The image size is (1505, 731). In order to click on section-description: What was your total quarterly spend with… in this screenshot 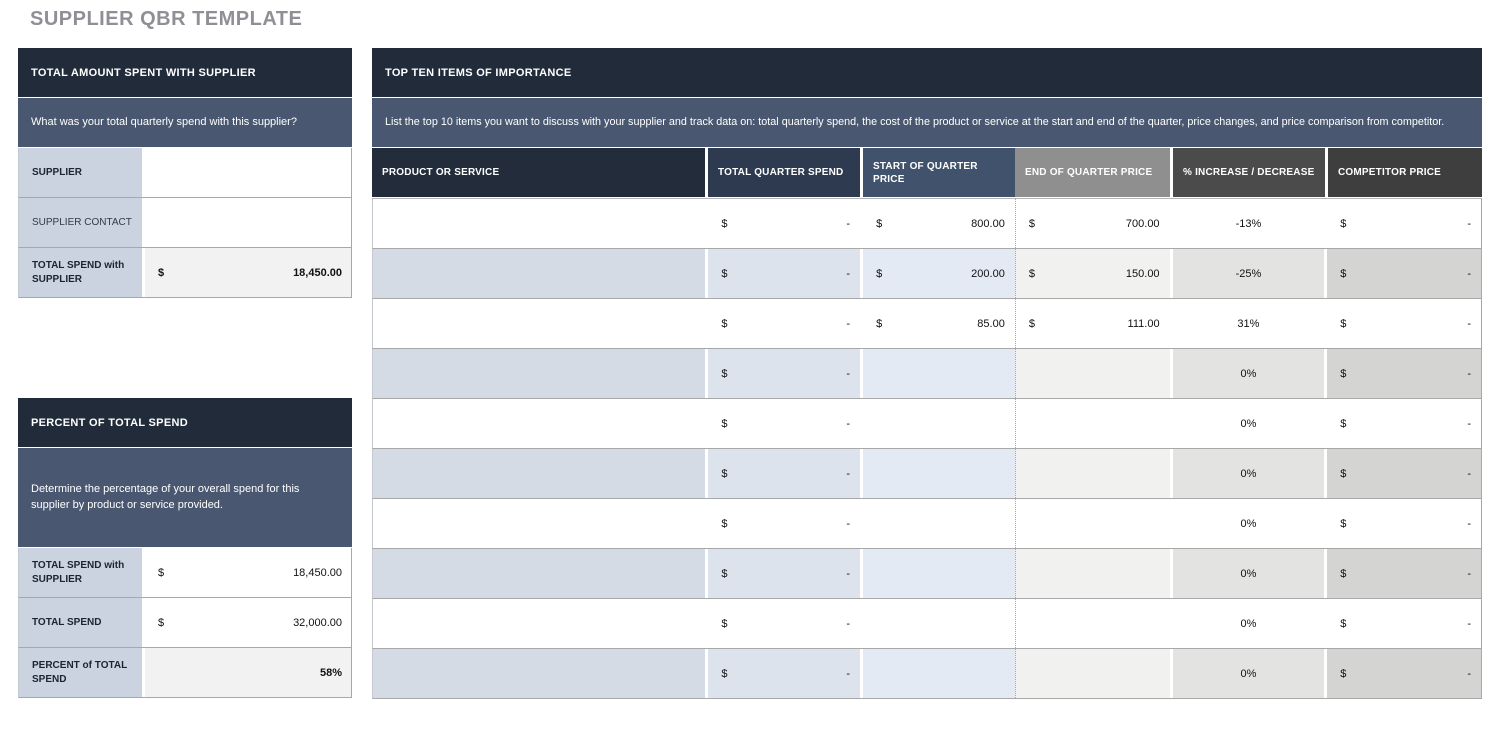, I will do `click(185, 123)`.